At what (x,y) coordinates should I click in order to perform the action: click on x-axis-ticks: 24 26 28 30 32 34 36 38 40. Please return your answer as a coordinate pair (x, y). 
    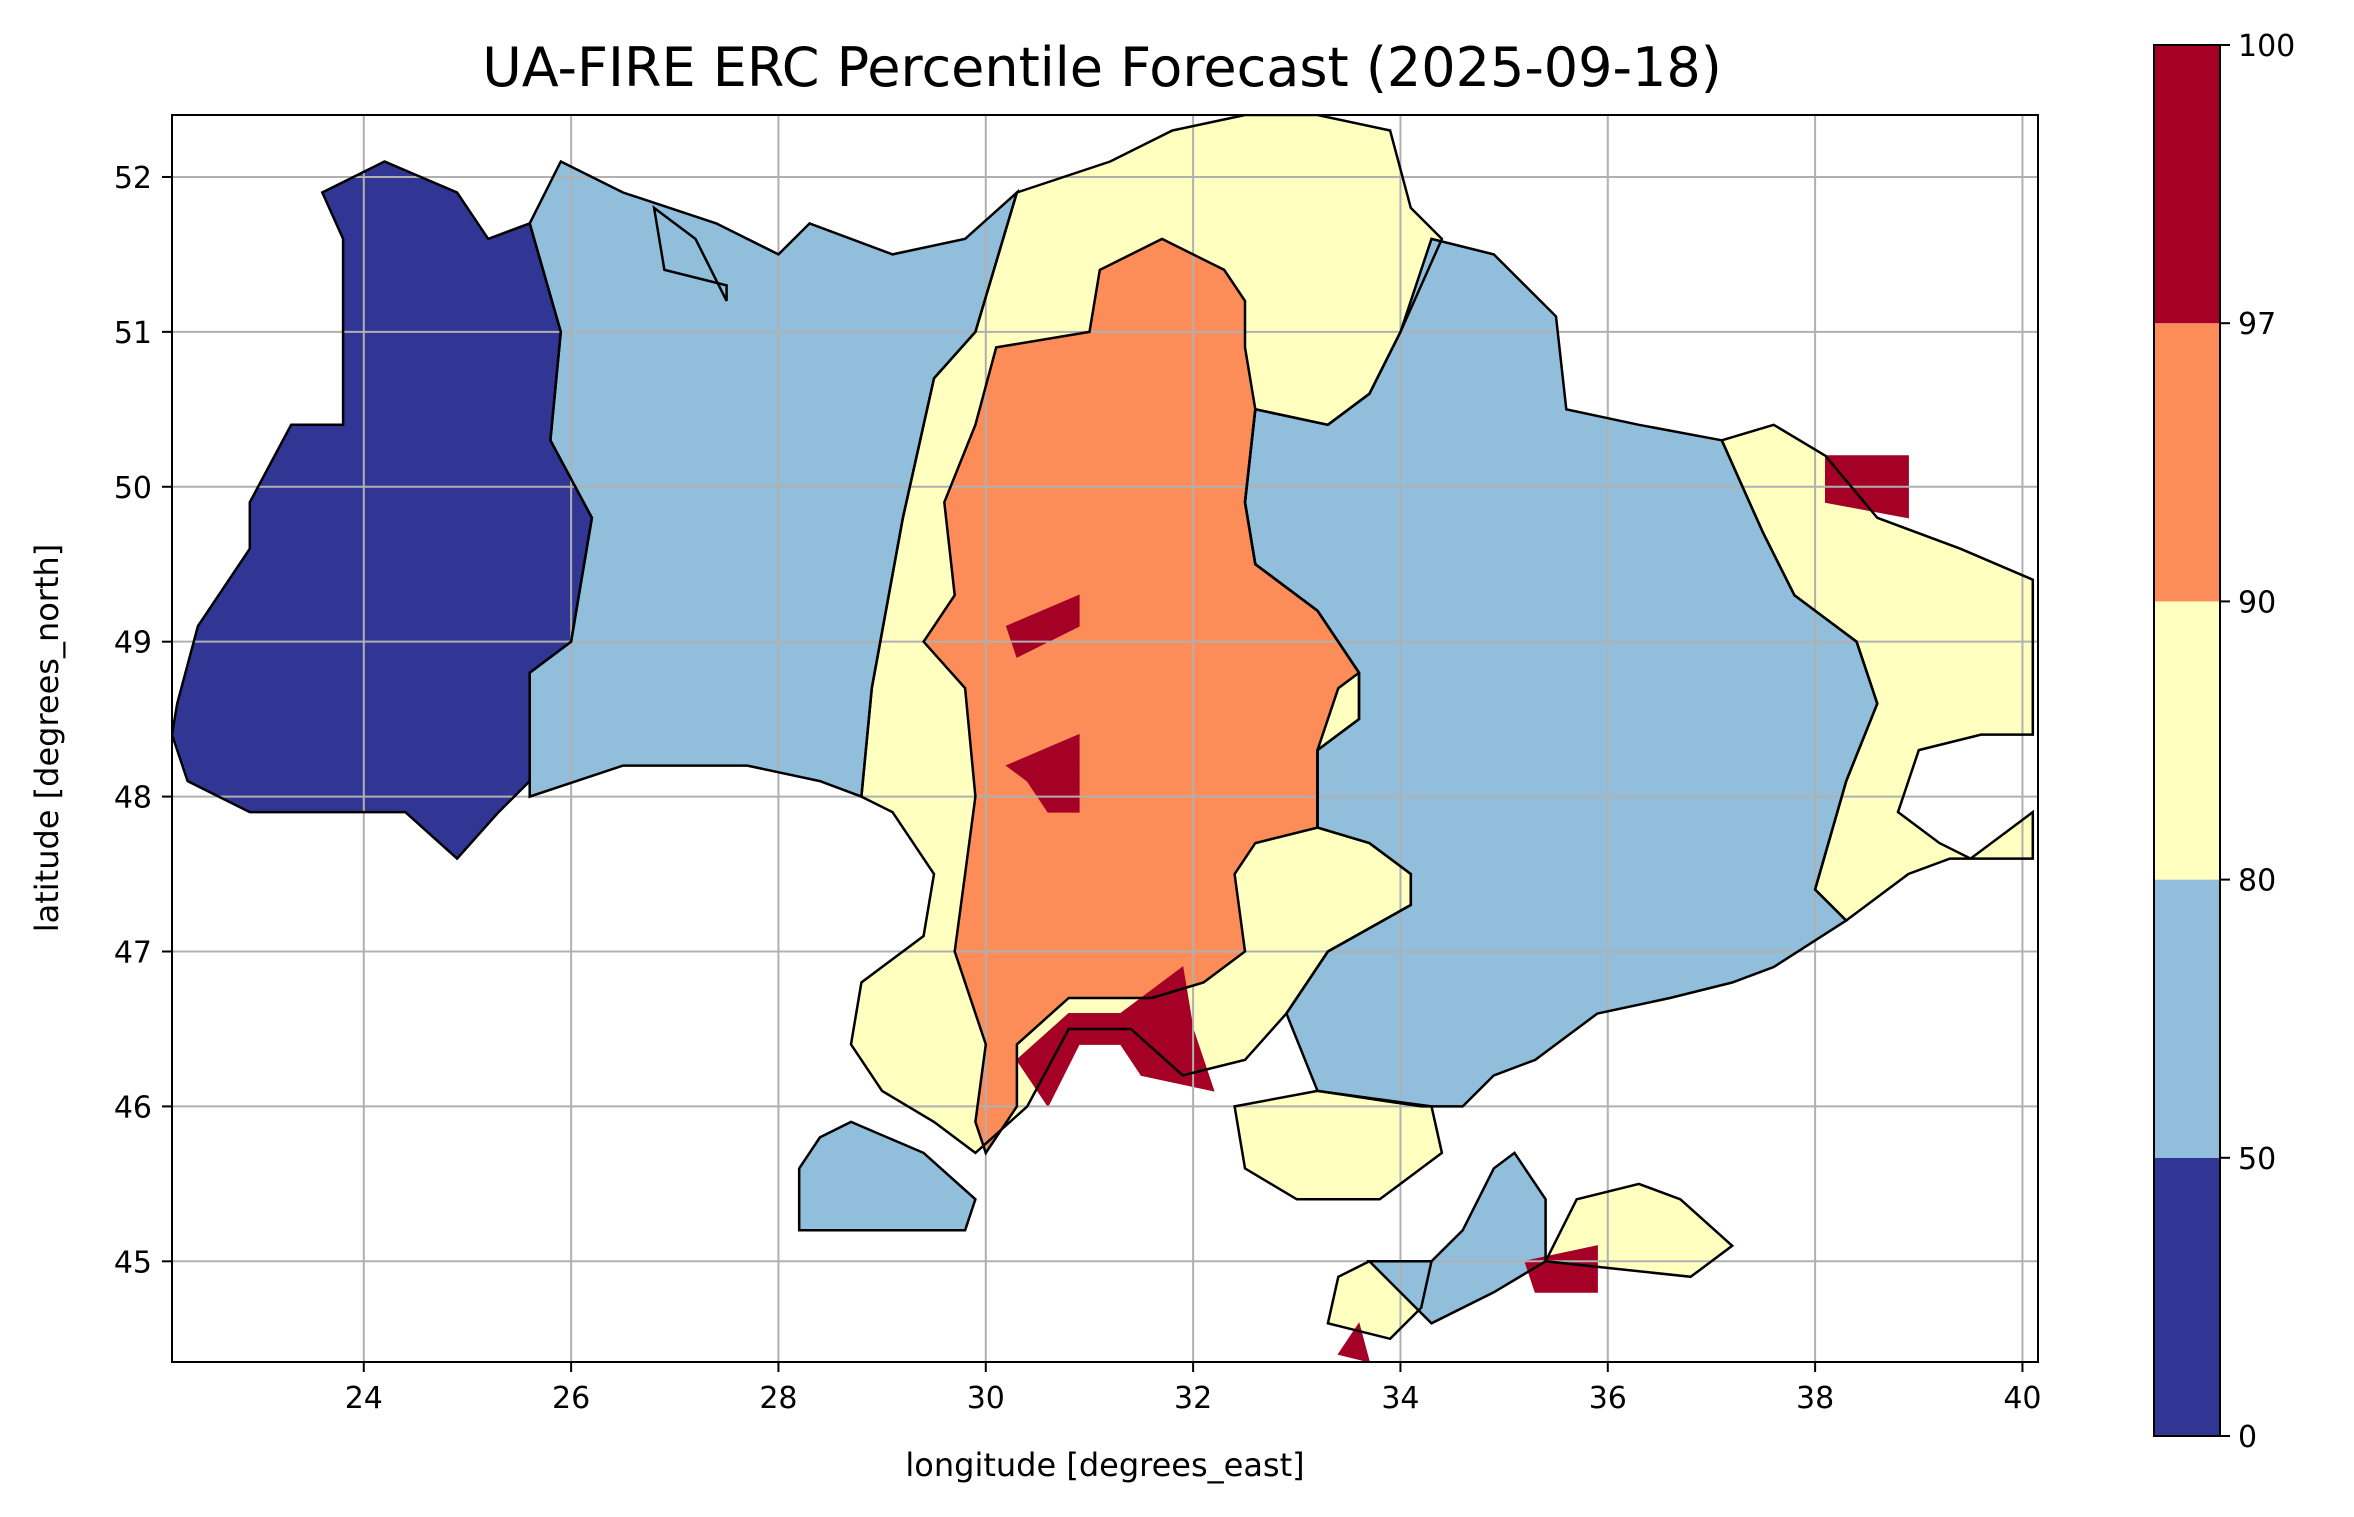
    Looking at the image, I should click on (1193, 1389).